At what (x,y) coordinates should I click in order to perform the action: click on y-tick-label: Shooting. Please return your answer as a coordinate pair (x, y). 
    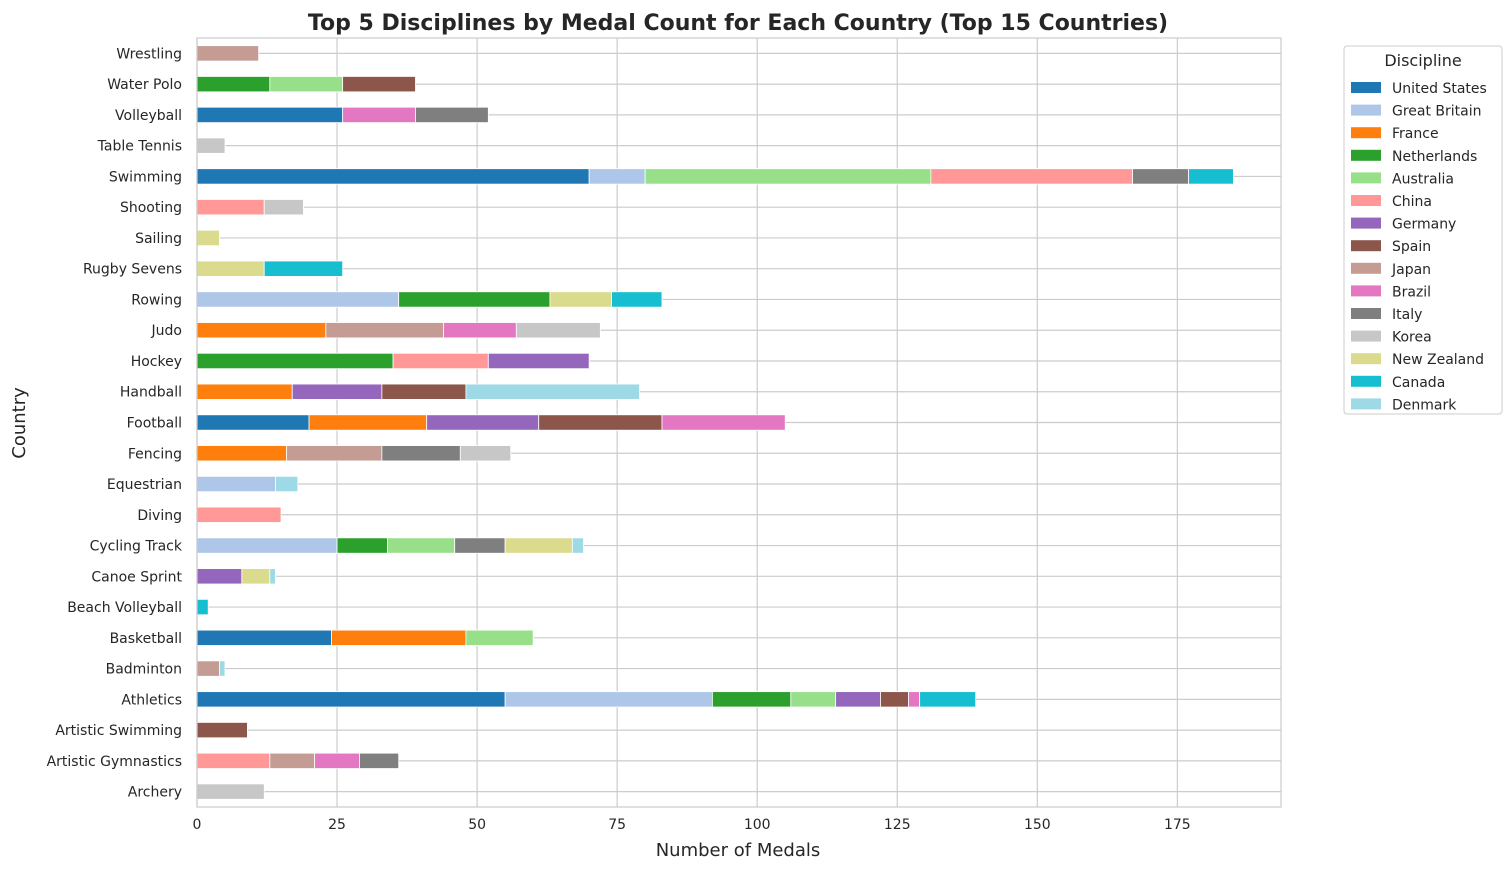
    Looking at the image, I should click on (151, 208).